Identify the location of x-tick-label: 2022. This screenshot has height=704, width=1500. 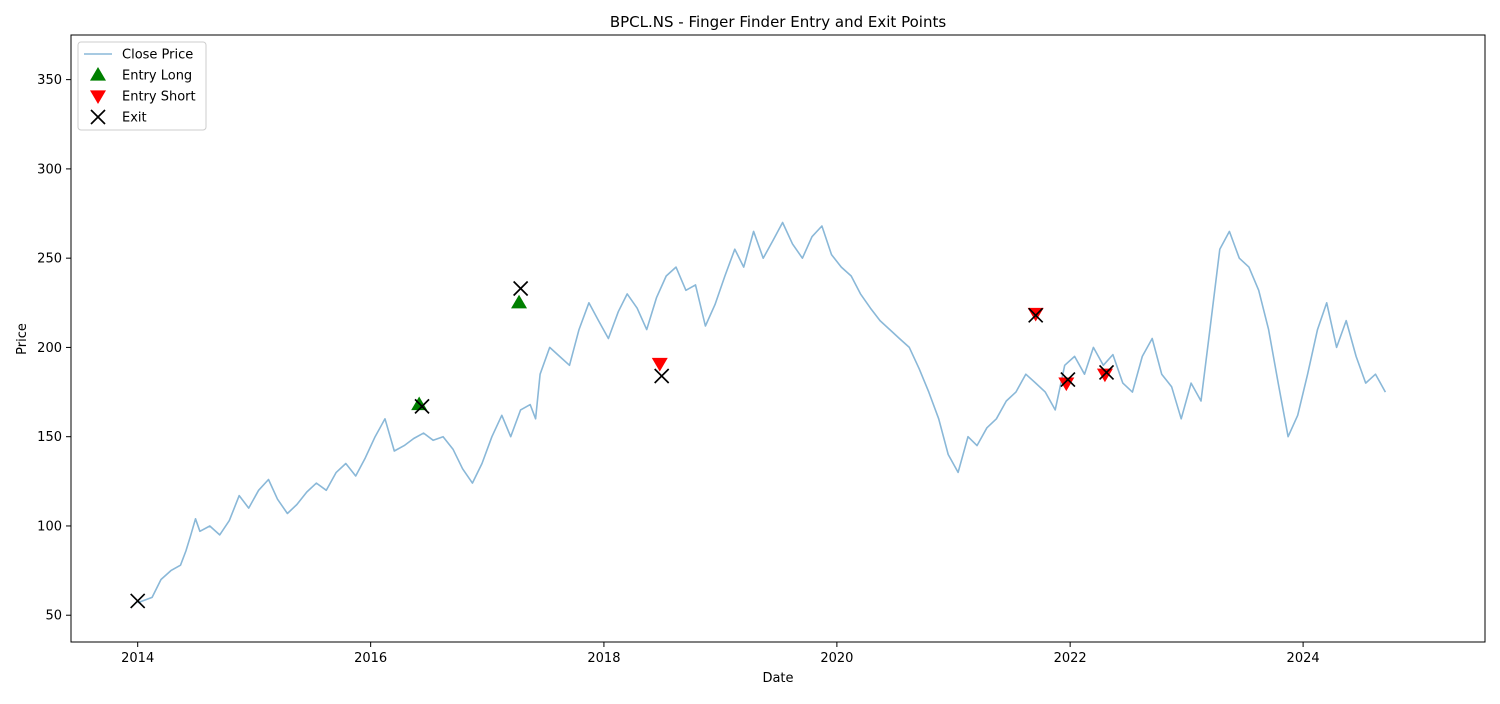
(1070, 658).